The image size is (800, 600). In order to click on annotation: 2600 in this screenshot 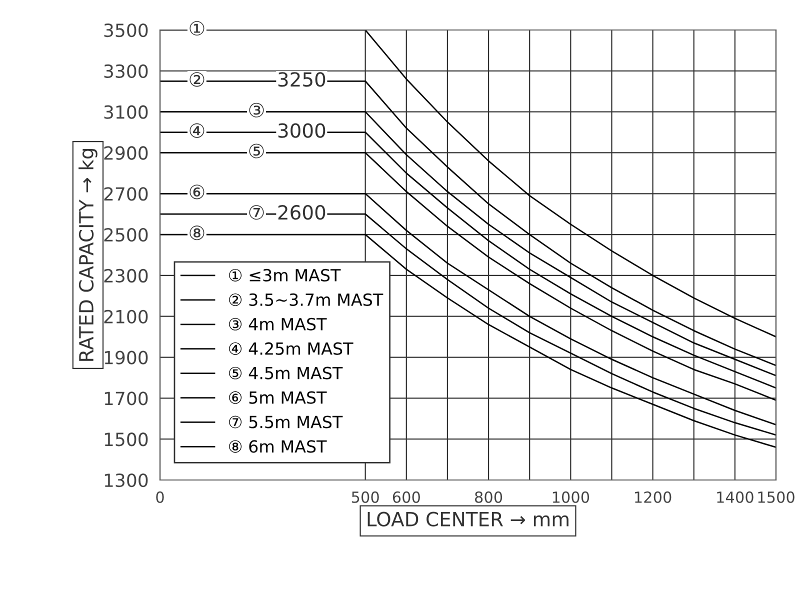, I will do `click(302, 212)`.